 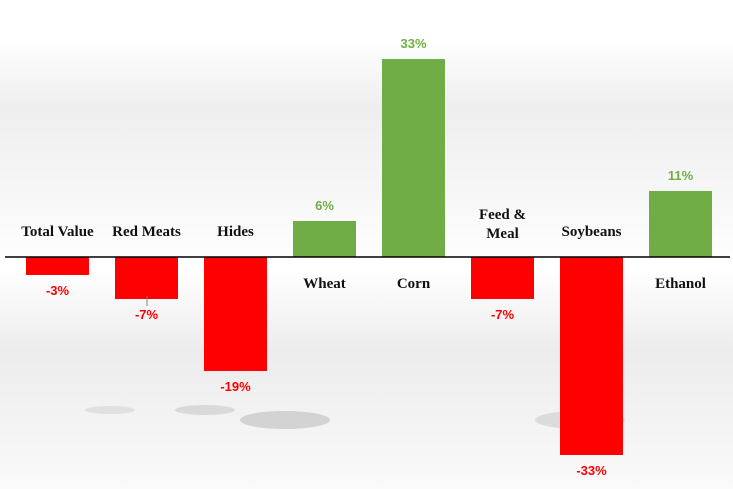 What do you see at coordinates (591, 232) in the screenshot?
I see `category-label-soybeans: Soybeans` at bounding box center [591, 232].